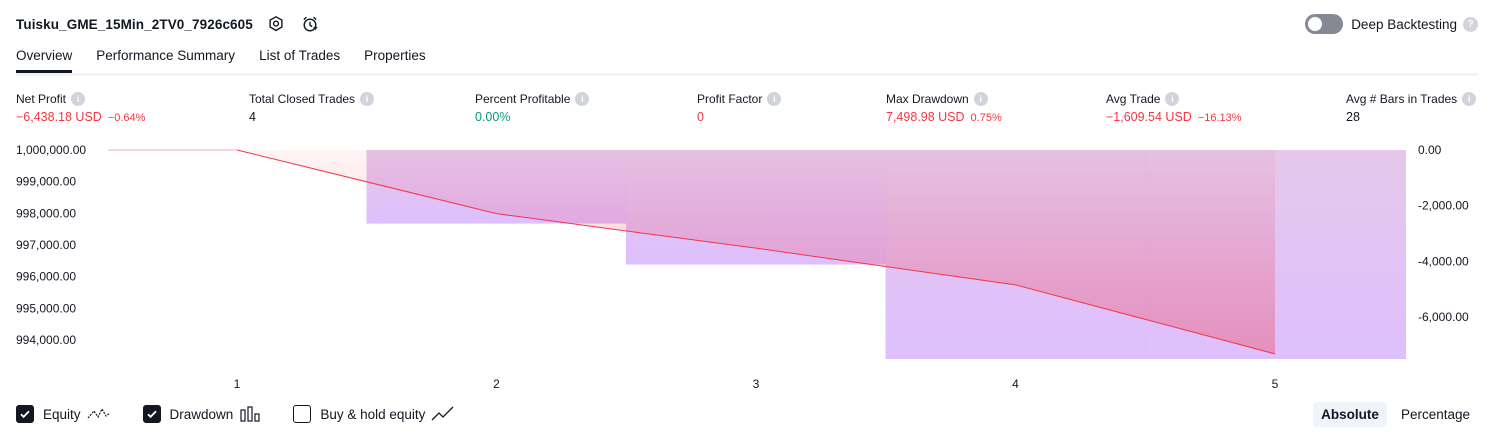 The image size is (1494, 438). I want to click on y-left-tick-label: 999,000.00, so click(46, 182).